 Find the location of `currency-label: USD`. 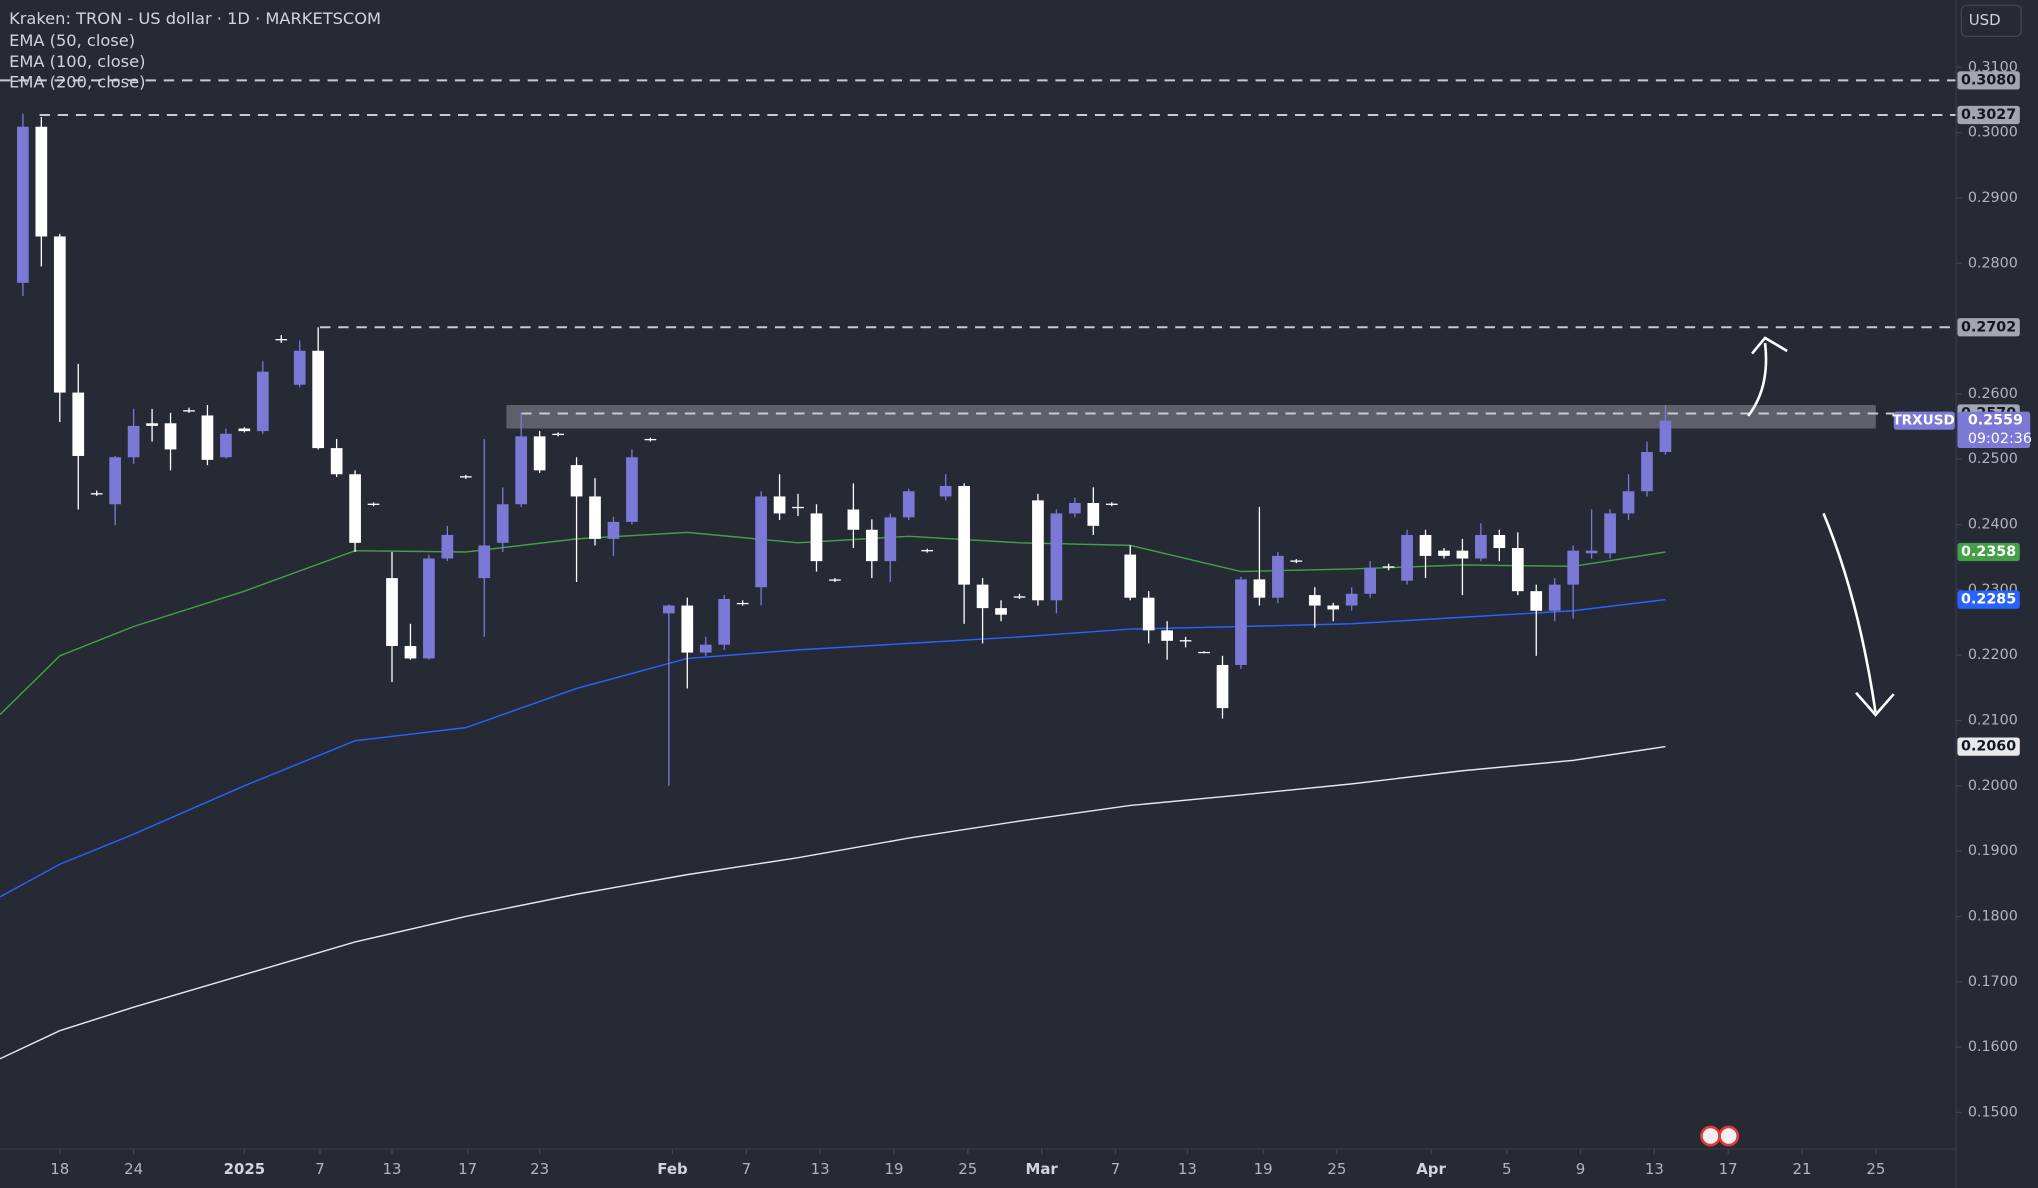

currency-label: USD is located at coordinates (1985, 20).